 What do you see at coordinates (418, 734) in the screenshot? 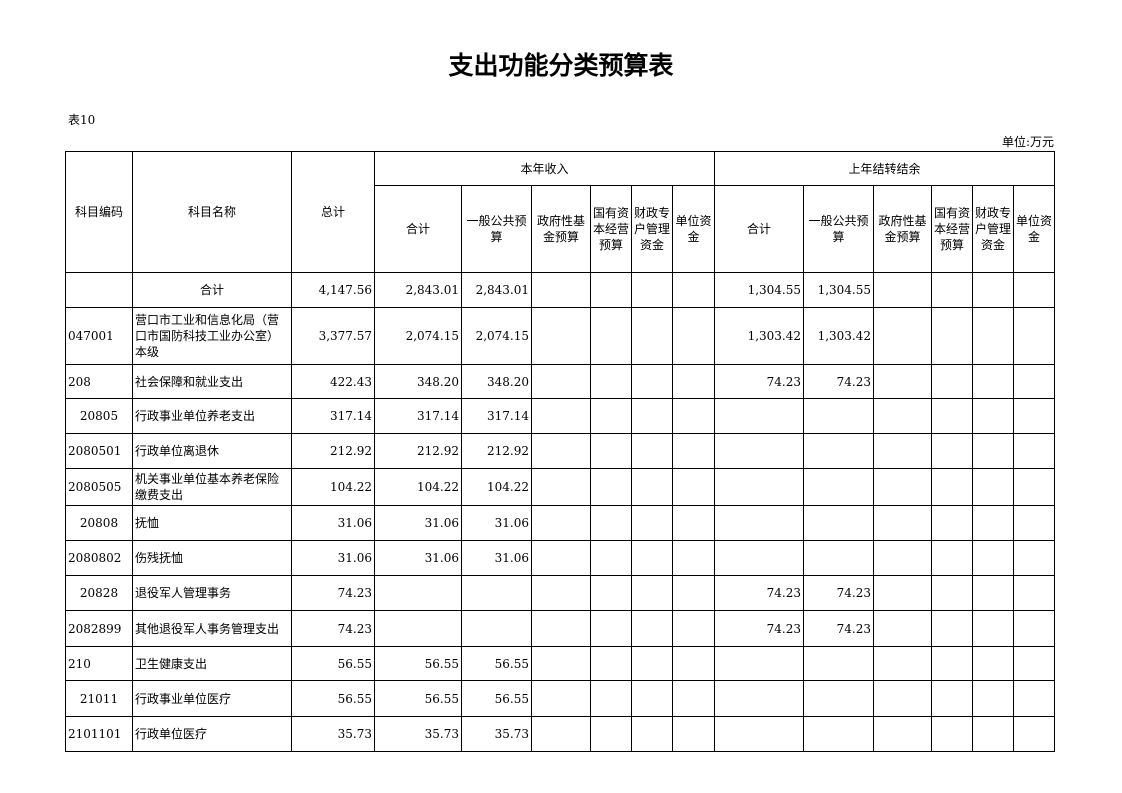
I see `row-value: 35.73` at bounding box center [418, 734].